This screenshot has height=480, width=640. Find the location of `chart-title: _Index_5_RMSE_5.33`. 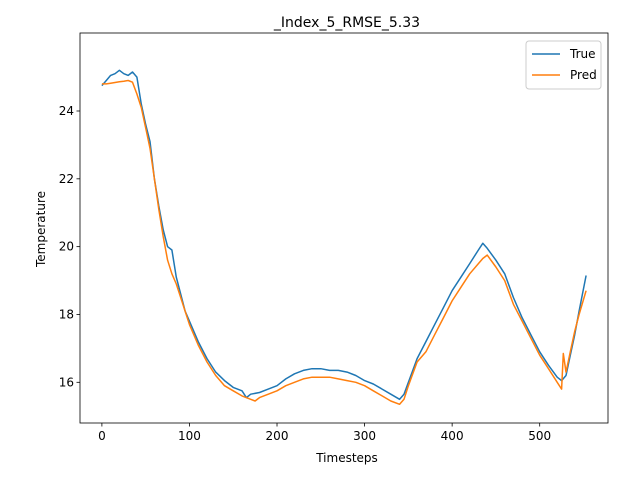

chart-title: _Index_5_RMSE_5.33 is located at coordinates (346, 23).